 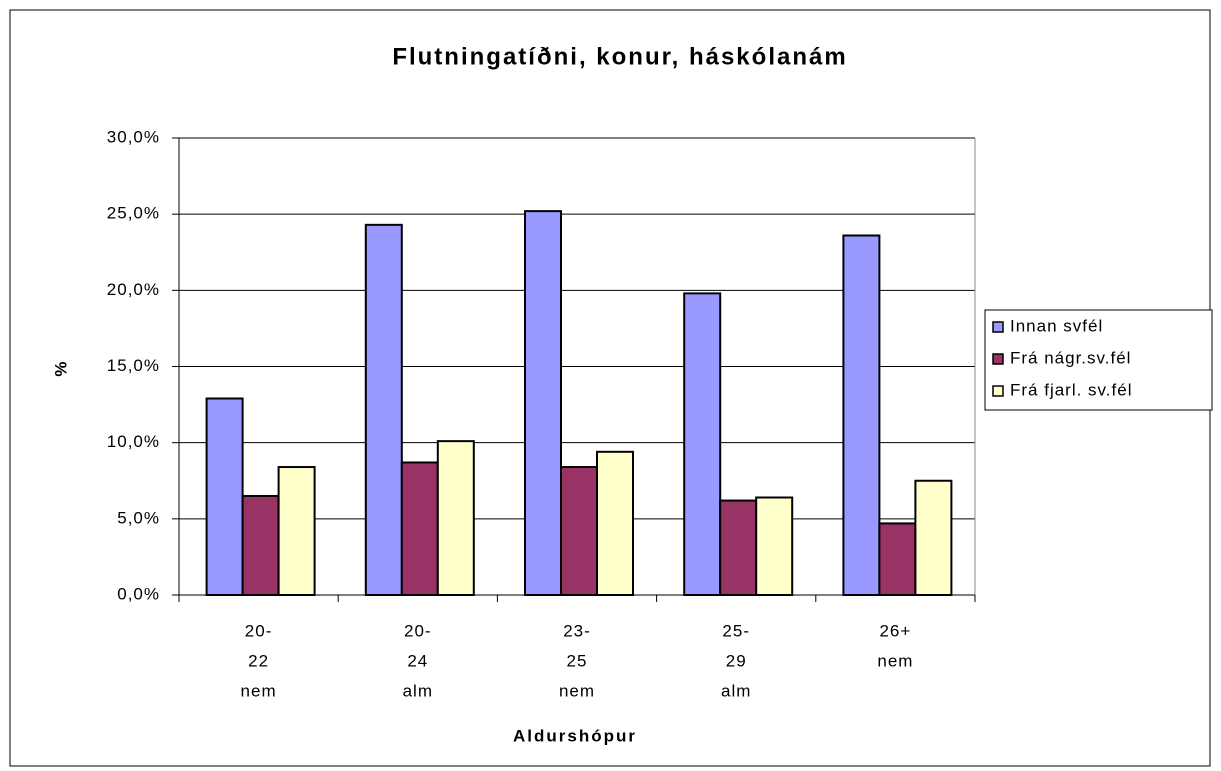 I want to click on legend-box, so click(x=1098, y=360).